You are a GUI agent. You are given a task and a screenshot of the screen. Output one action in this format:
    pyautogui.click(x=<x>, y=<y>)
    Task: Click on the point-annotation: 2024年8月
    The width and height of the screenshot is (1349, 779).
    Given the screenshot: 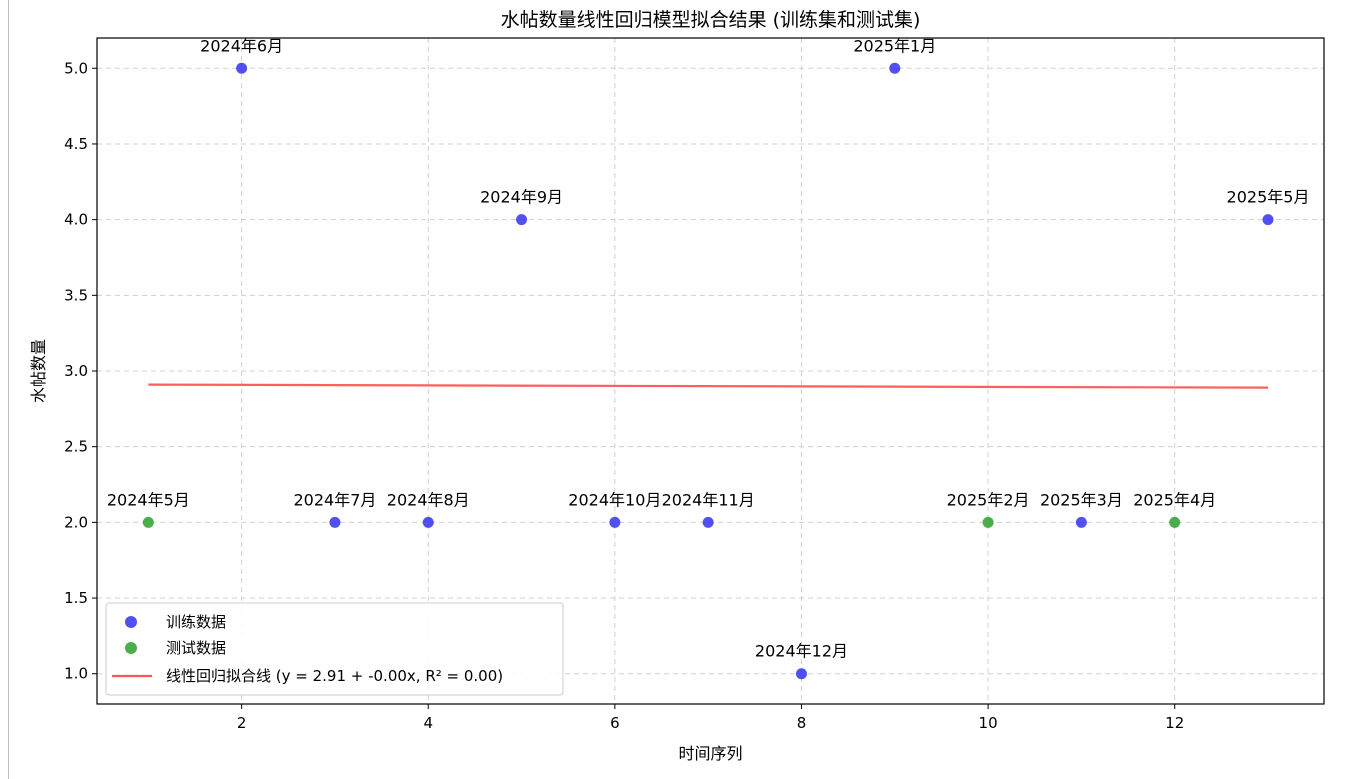 What is the action you would take?
    pyautogui.click(x=428, y=499)
    